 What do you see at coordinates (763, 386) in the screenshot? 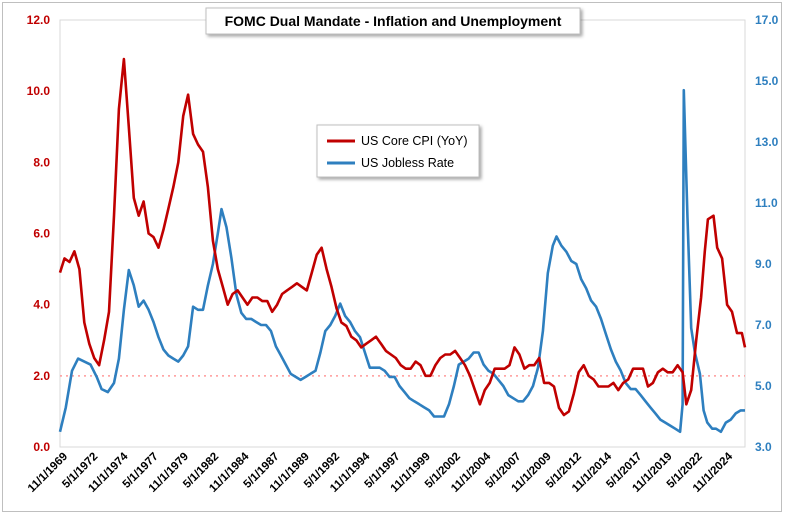
I see `right-tick-label: 5.0` at bounding box center [763, 386].